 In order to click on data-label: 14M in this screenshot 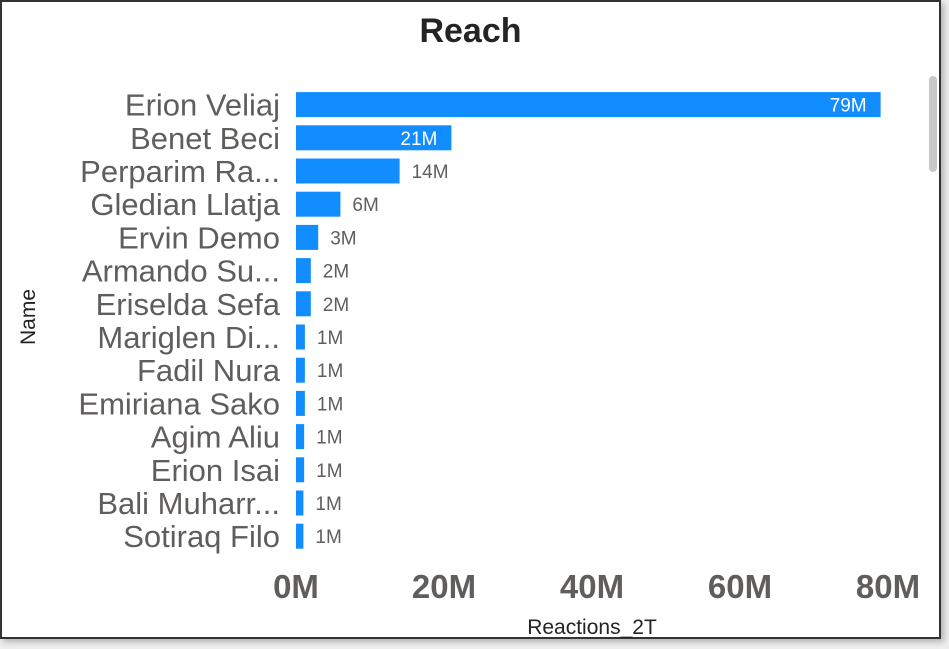, I will do `click(430, 172)`.